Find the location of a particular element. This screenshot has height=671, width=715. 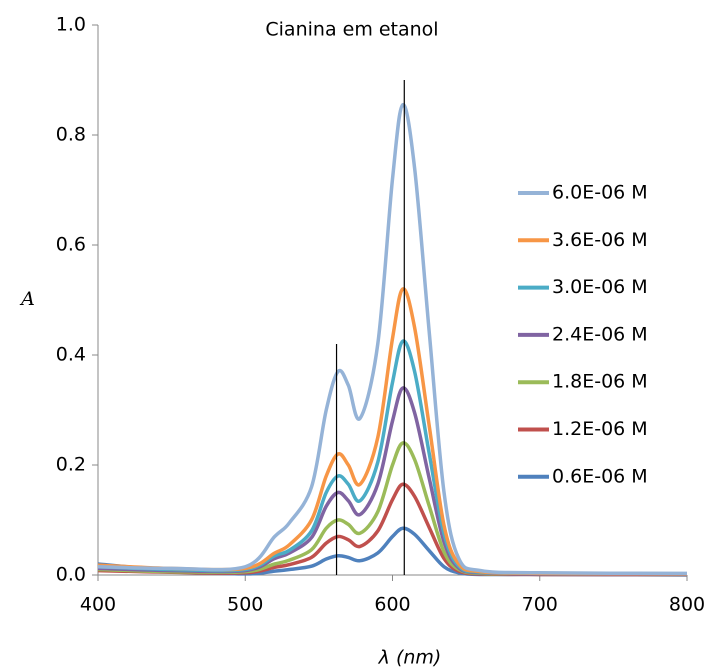

x-axis-label: λ (nm) is located at coordinates (410, 658).